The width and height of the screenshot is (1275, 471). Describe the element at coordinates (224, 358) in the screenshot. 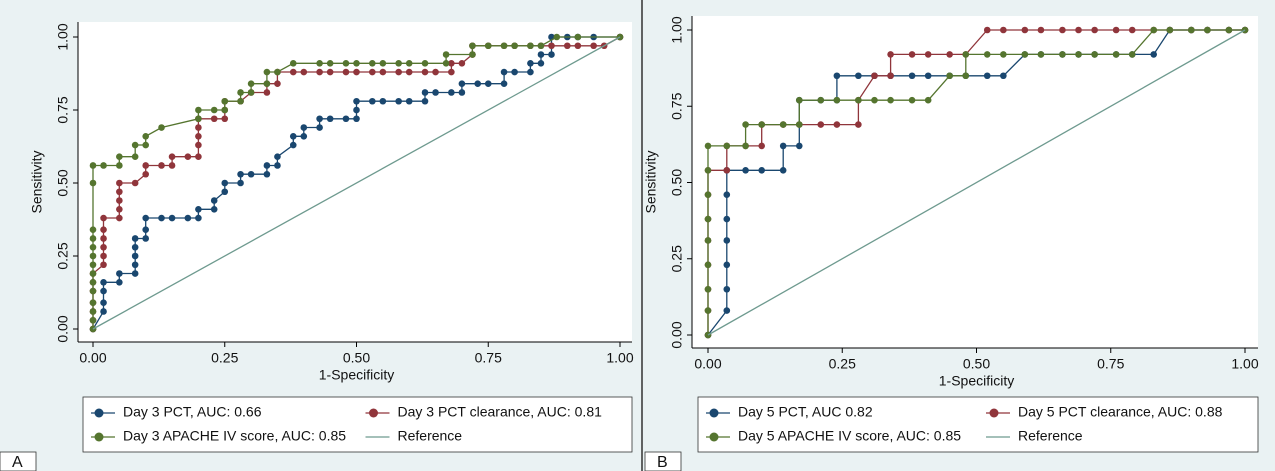

I see `x-tick-label: 0.25` at that location.